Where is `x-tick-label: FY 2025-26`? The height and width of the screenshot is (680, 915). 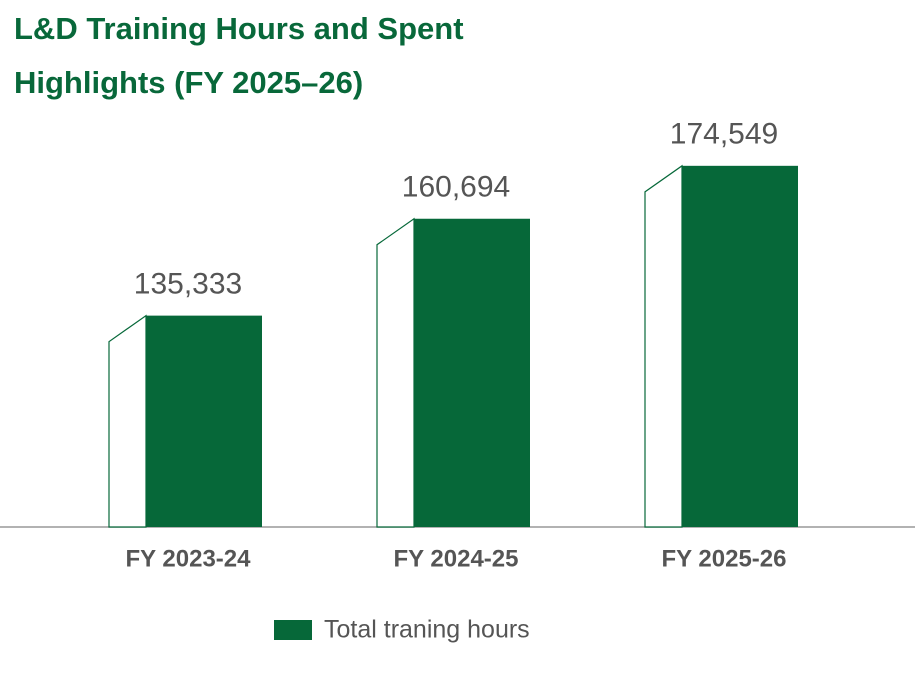 x-tick-label: FY 2025-26 is located at coordinates (724, 558).